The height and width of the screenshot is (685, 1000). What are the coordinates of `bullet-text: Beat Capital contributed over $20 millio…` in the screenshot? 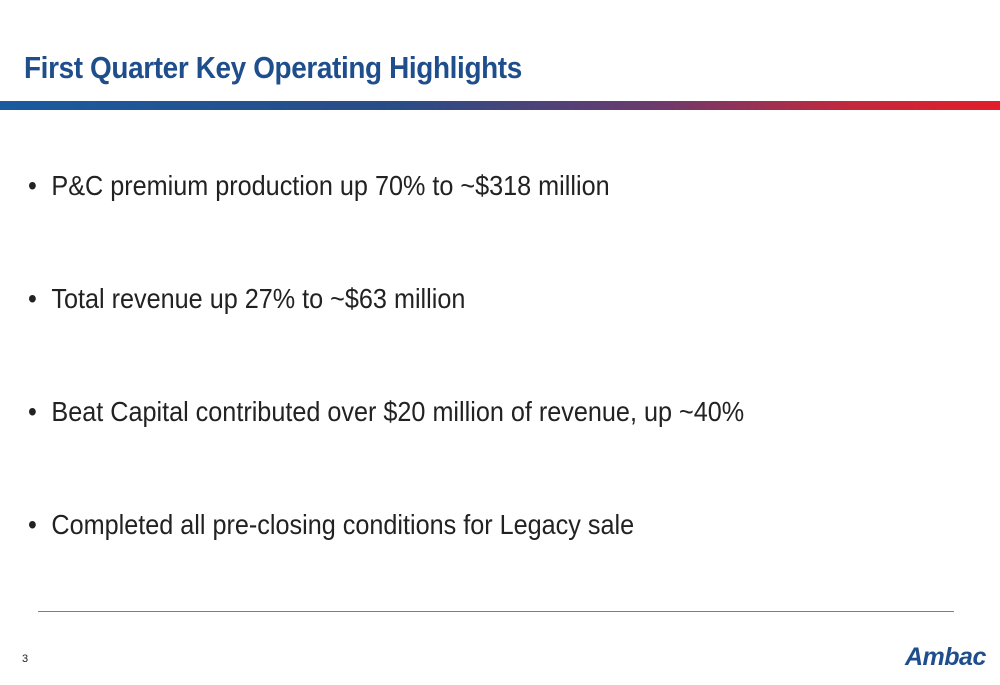 It's located at (398, 411).